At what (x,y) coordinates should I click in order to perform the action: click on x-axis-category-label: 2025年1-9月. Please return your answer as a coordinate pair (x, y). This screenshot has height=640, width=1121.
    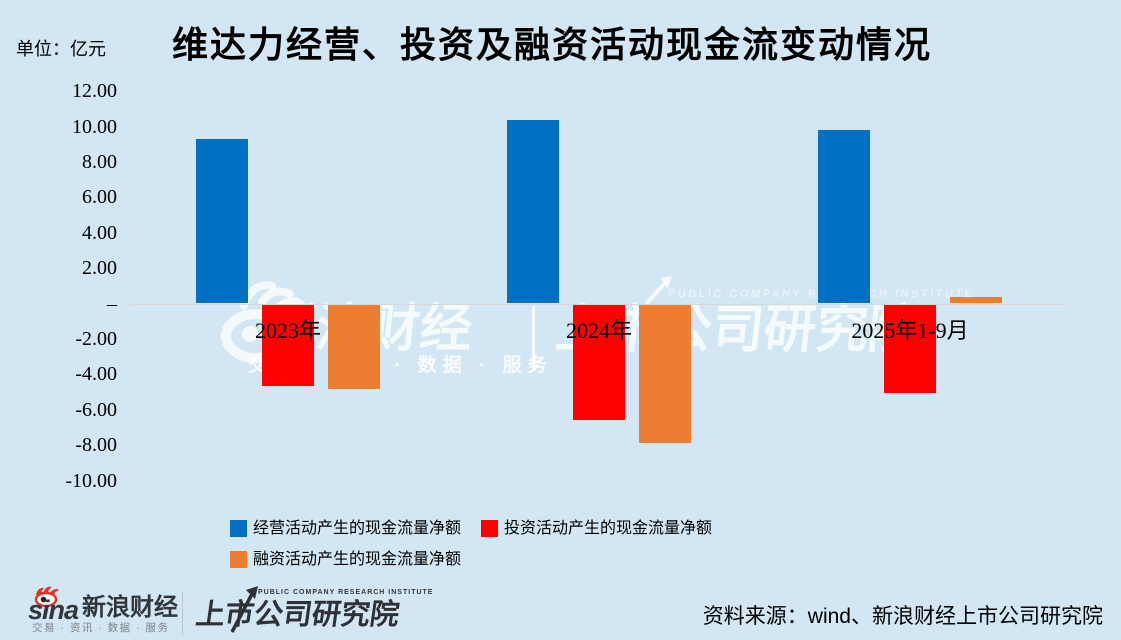
    Looking at the image, I should click on (910, 330).